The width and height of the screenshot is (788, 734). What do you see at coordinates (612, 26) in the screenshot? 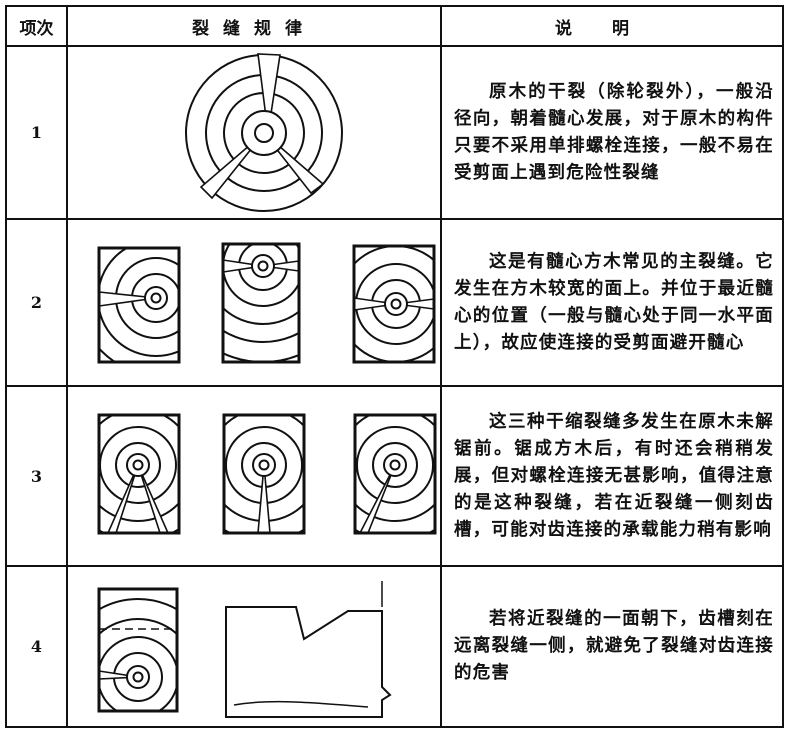
I see `header-note: 说明` at bounding box center [612, 26].